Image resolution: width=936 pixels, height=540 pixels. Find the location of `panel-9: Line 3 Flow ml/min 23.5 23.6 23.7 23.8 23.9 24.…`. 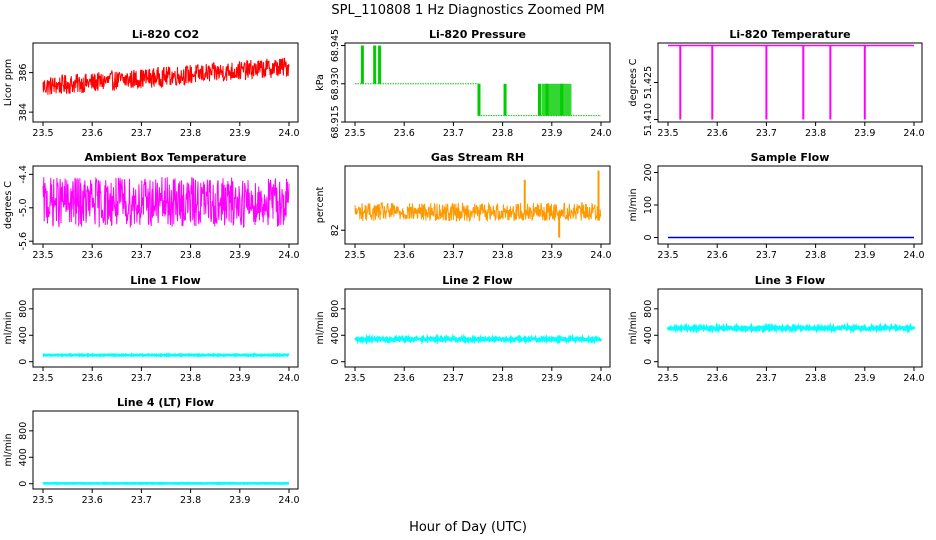

panel-9: Line 3 Flow ml/min 23.5 23.6 23.7 23.8 23.9 24.… is located at coordinates (776, 329).